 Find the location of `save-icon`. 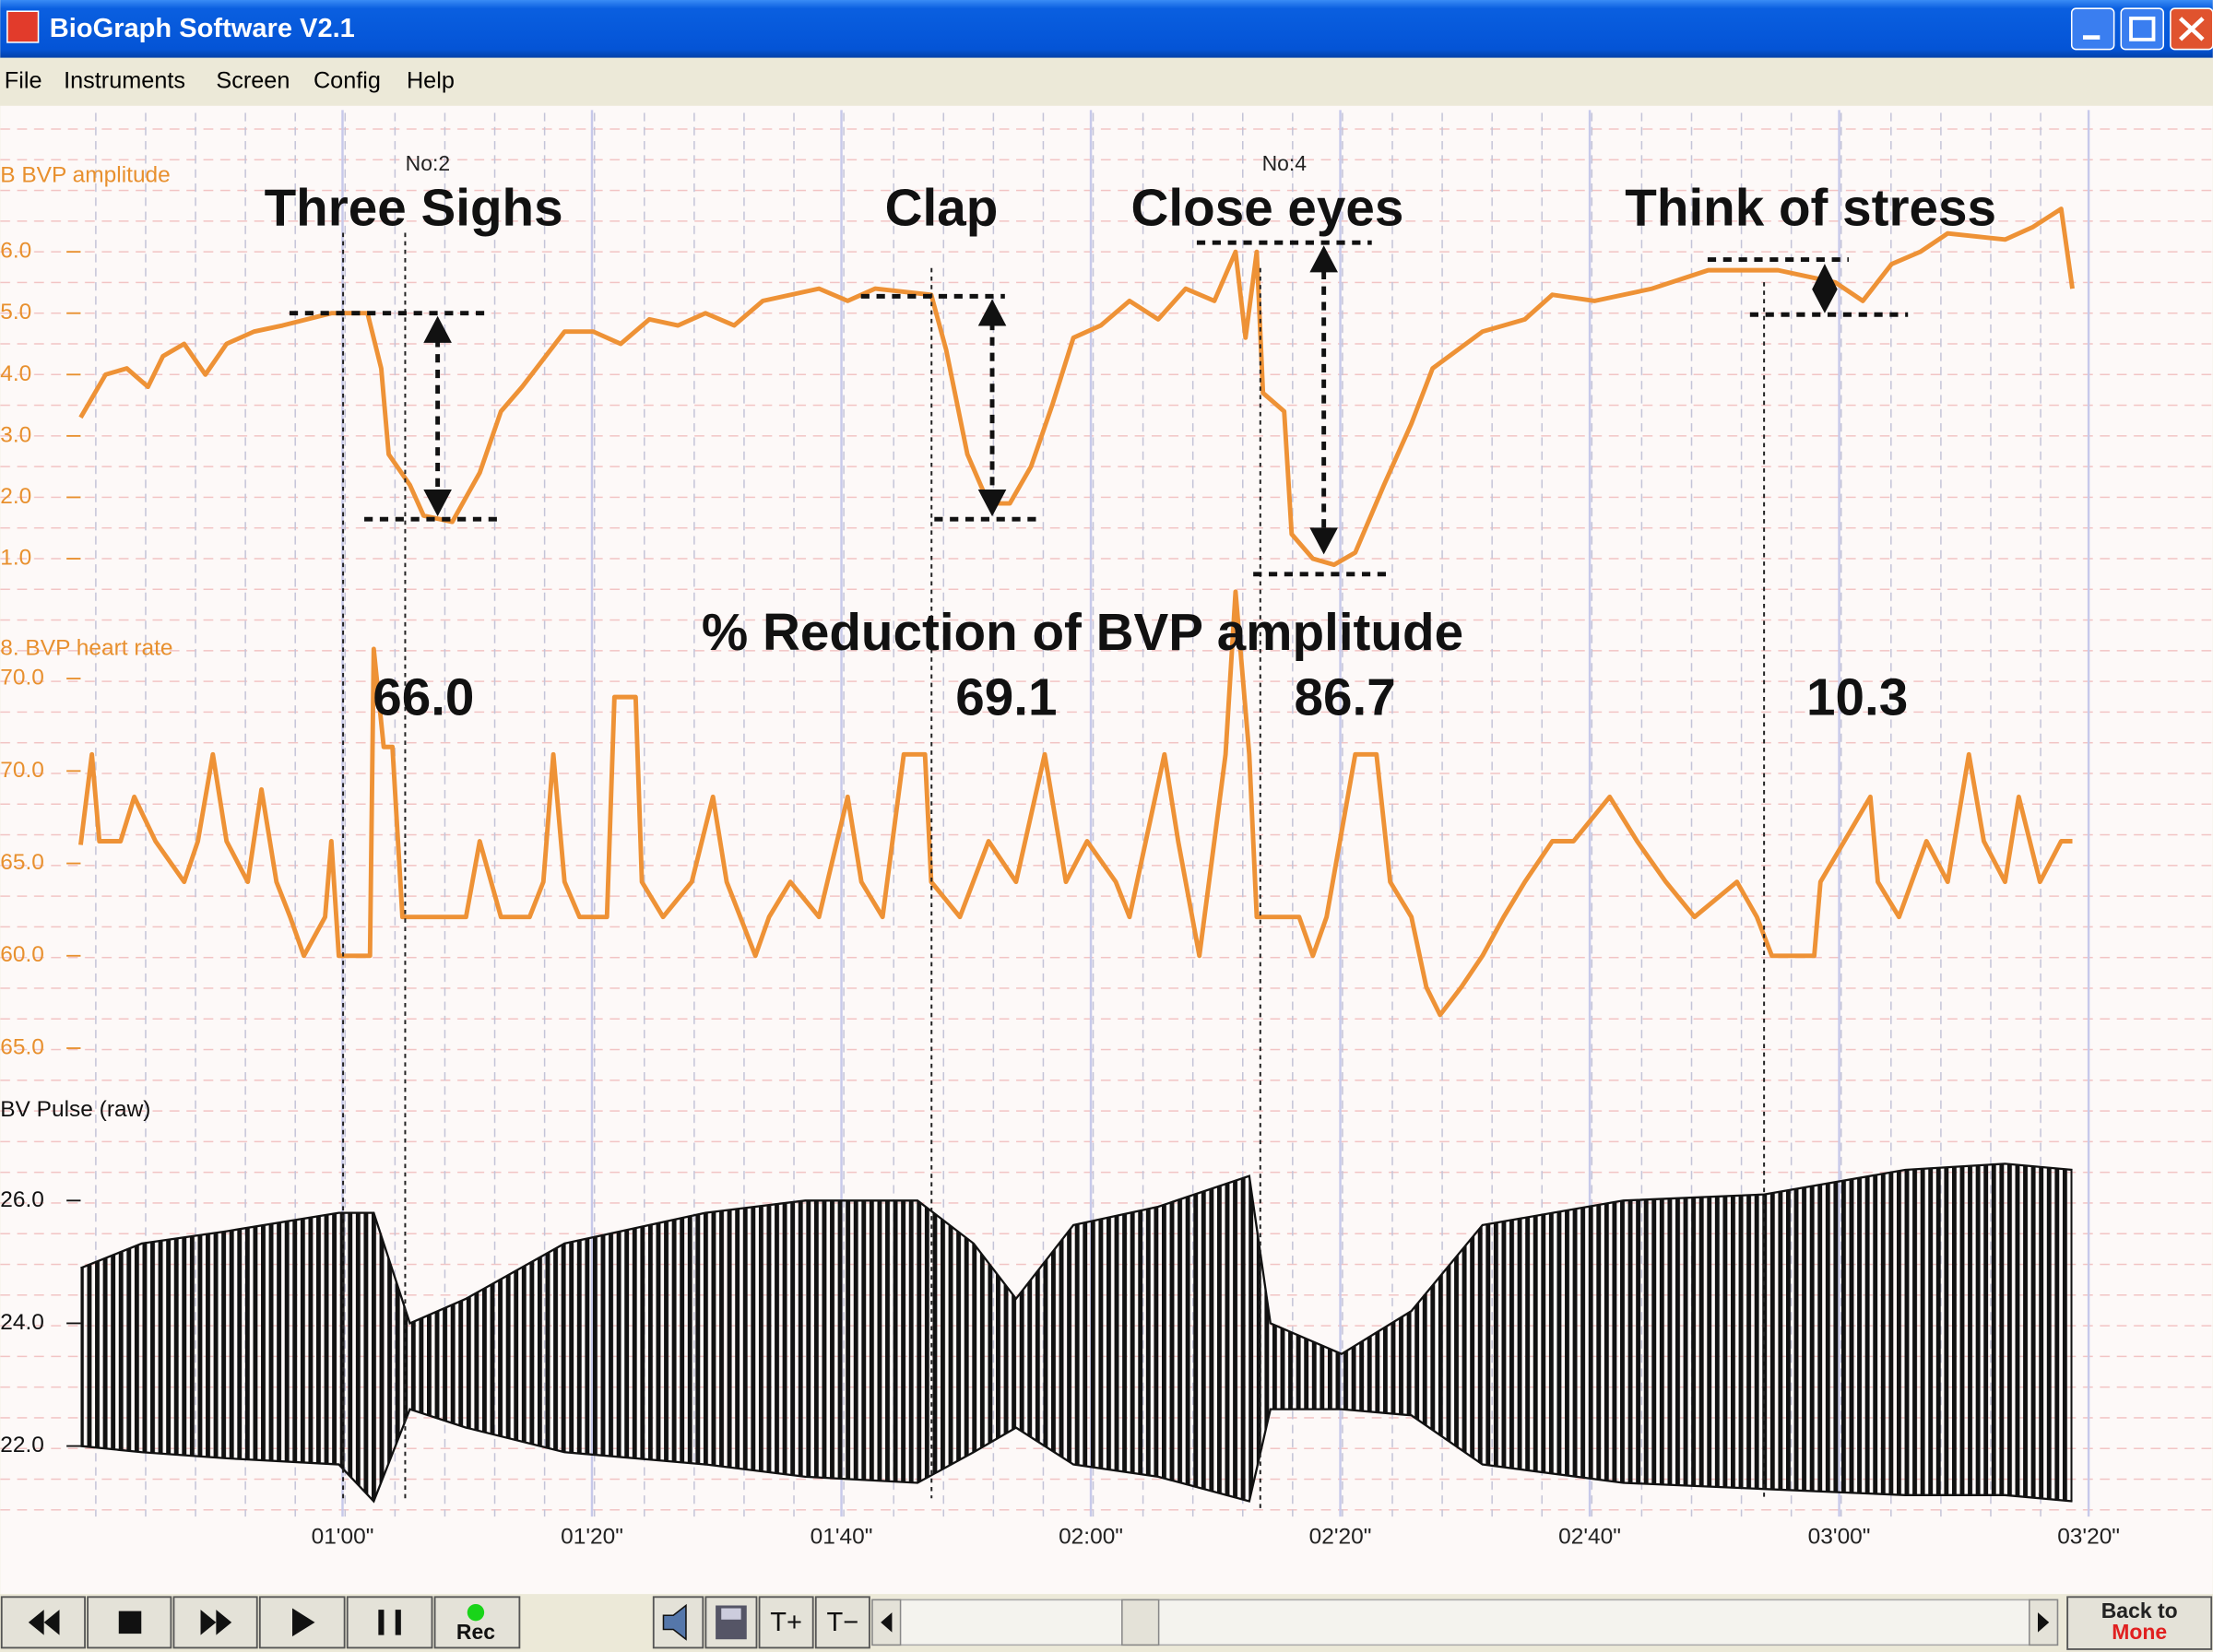

save-icon is located at coordinates (731, 1614).